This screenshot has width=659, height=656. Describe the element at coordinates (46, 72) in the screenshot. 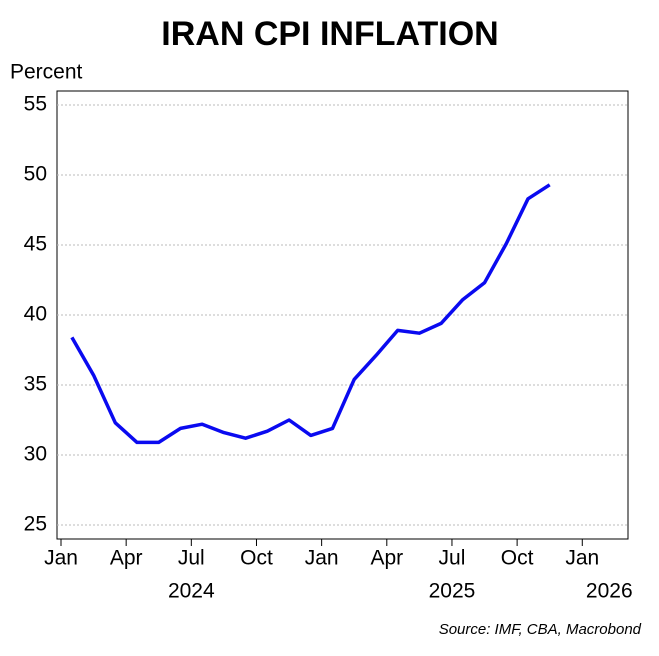

I see `y-axis-label: Percent` at that location.